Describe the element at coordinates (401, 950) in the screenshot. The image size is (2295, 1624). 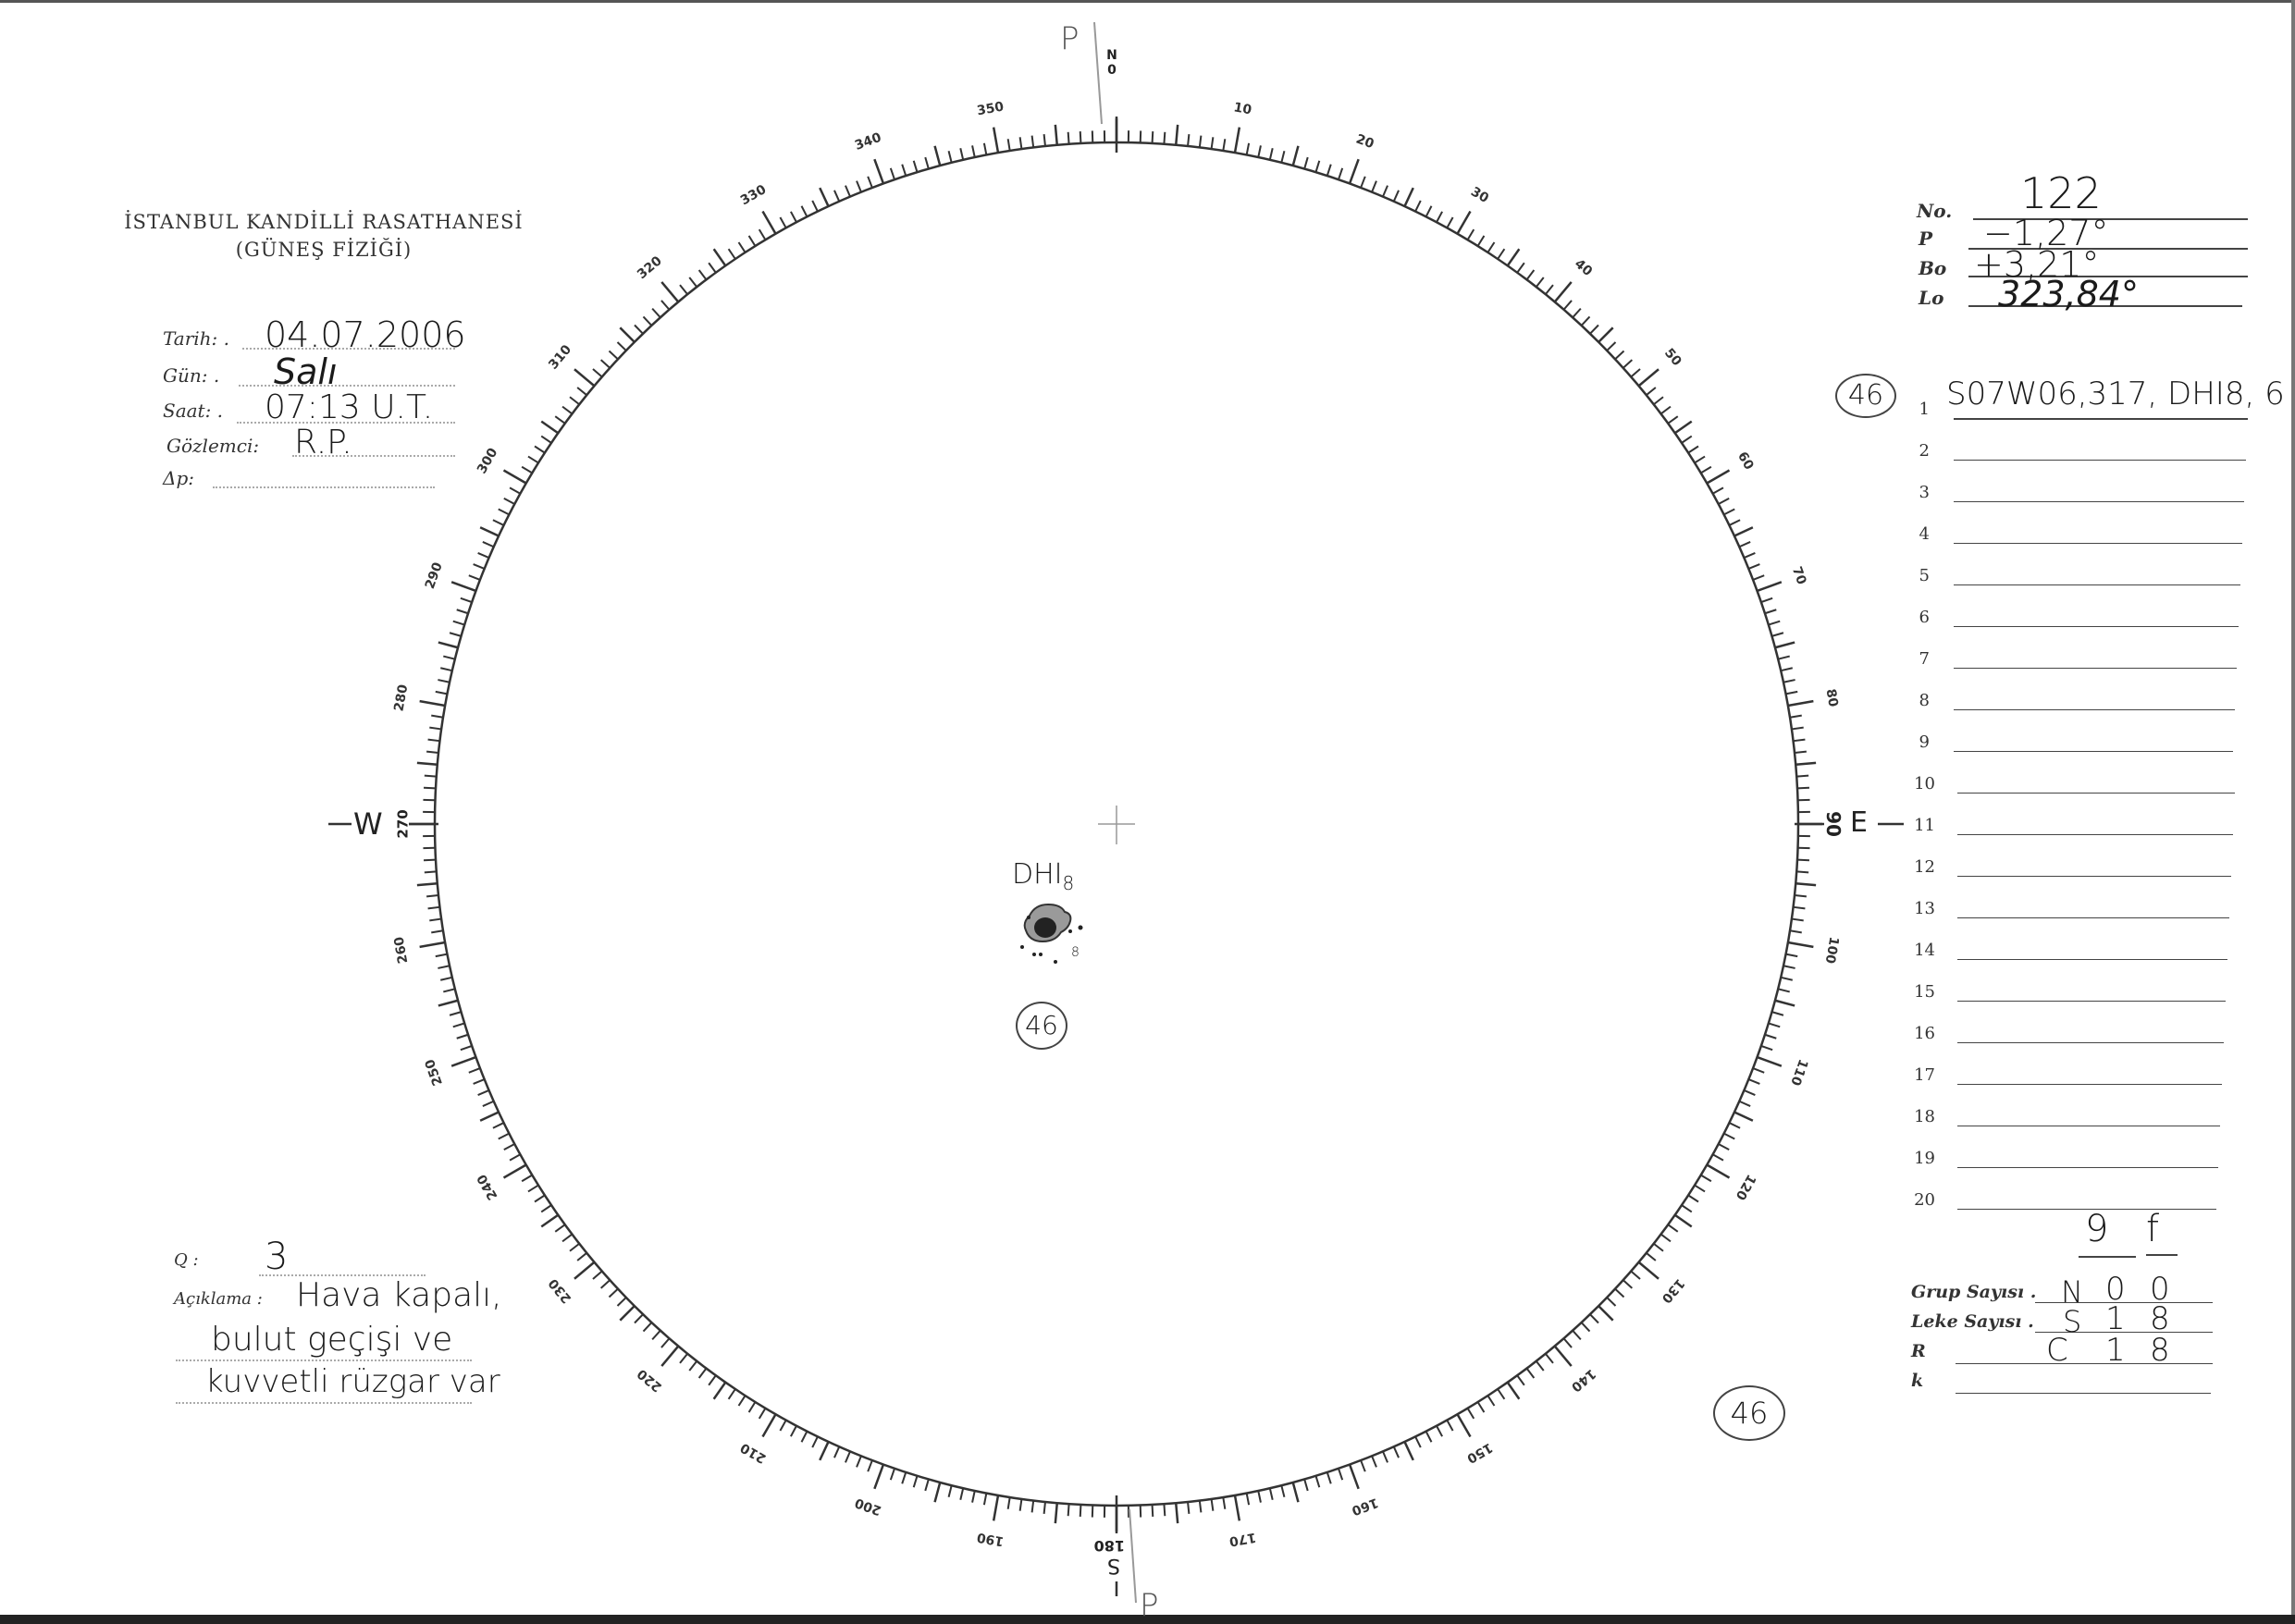
I see `degree-label: 260` at that location.